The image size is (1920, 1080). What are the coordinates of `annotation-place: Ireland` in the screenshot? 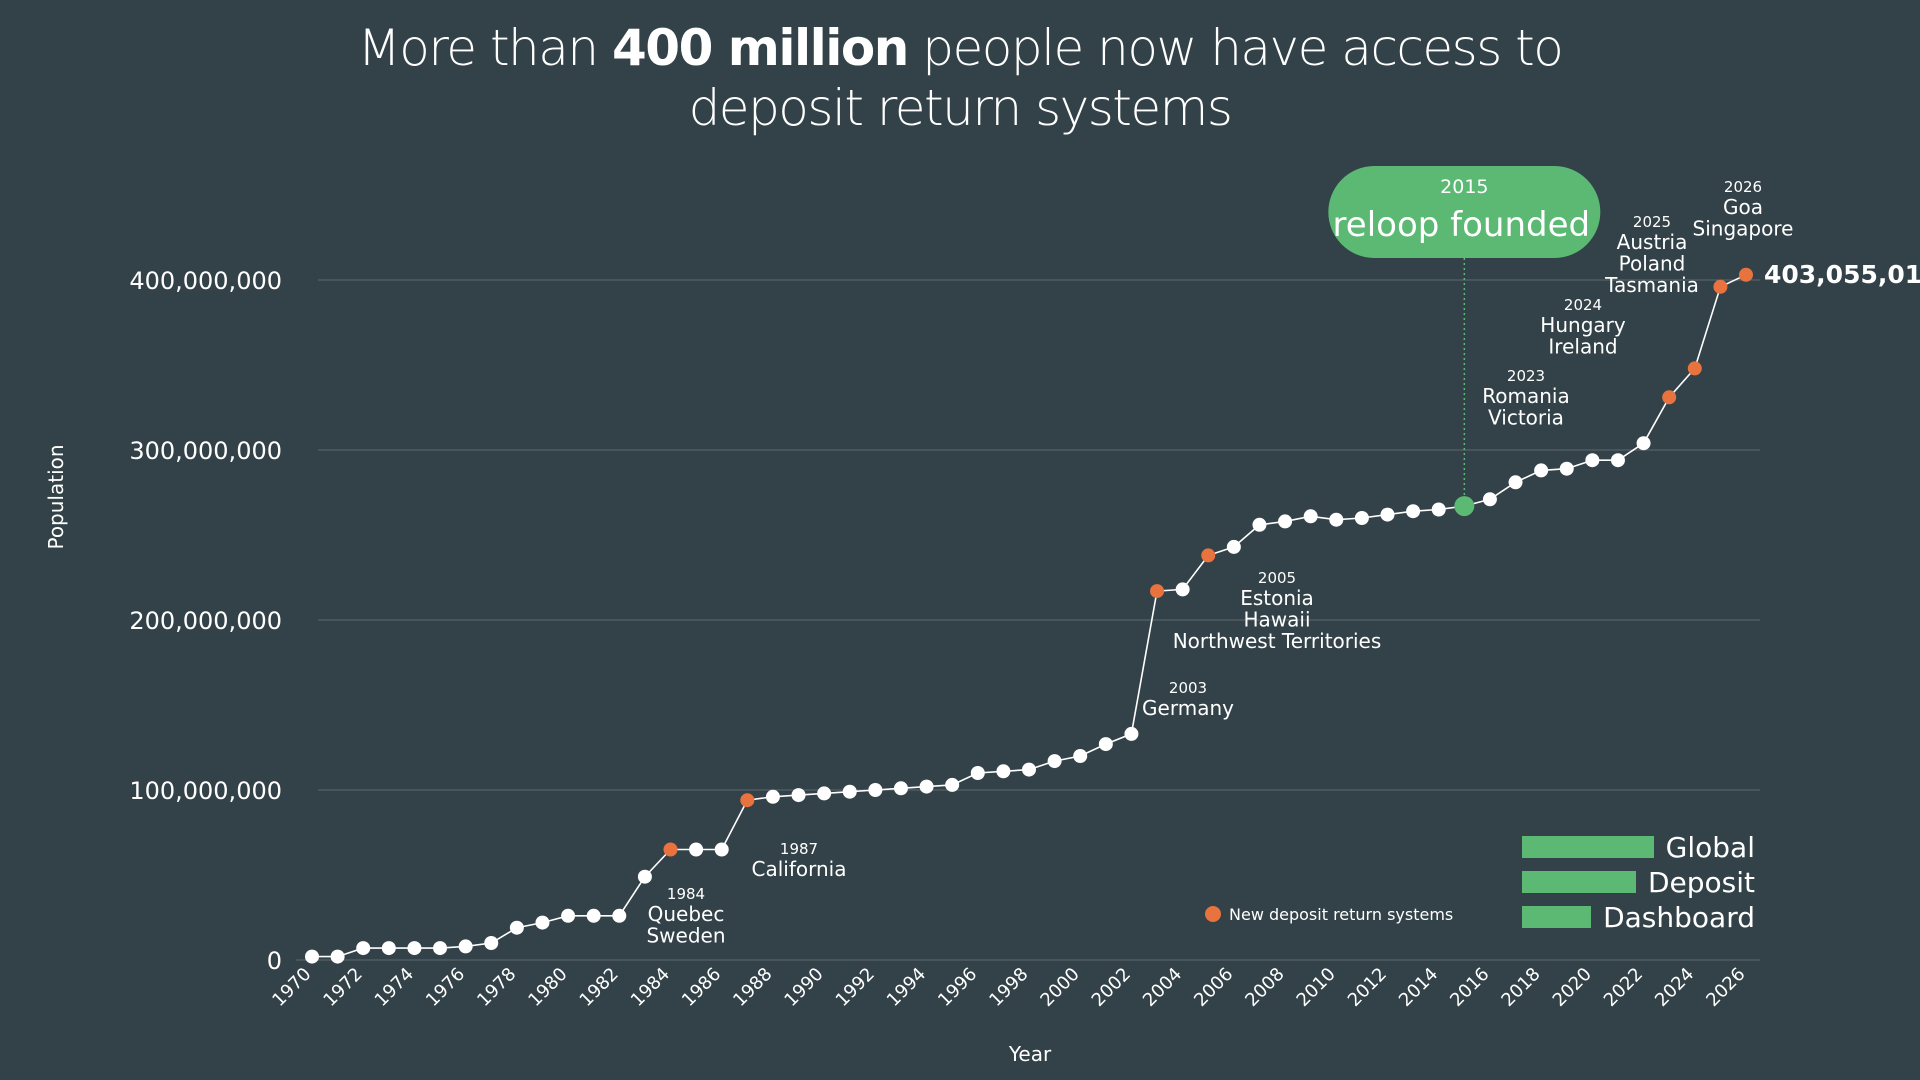 It's located at (1582, 347).